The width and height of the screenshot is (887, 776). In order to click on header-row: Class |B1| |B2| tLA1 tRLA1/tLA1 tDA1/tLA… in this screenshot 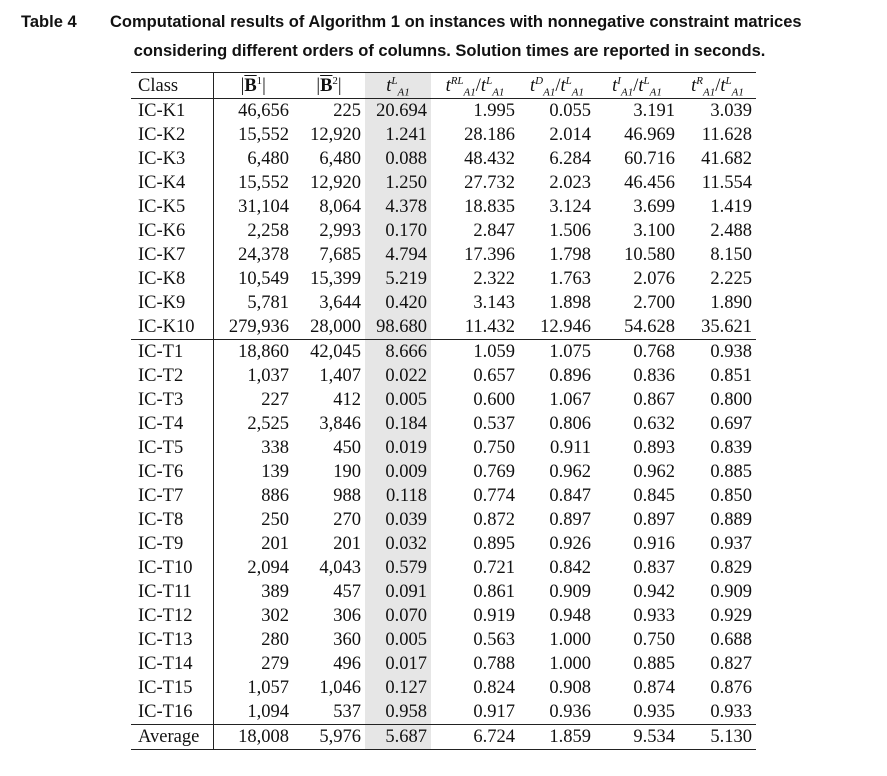, I will do `click(443, 85)`.